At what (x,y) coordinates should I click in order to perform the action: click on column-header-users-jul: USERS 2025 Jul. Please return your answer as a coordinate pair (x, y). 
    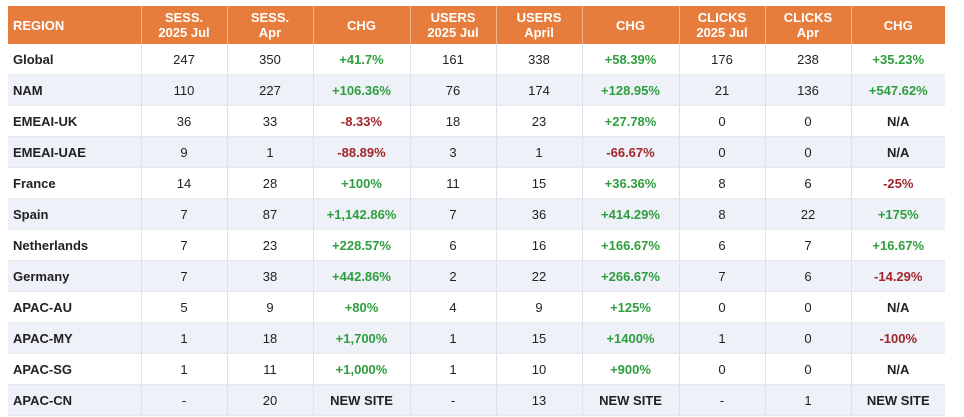
    Looking at the image, I should click on (453, 25).